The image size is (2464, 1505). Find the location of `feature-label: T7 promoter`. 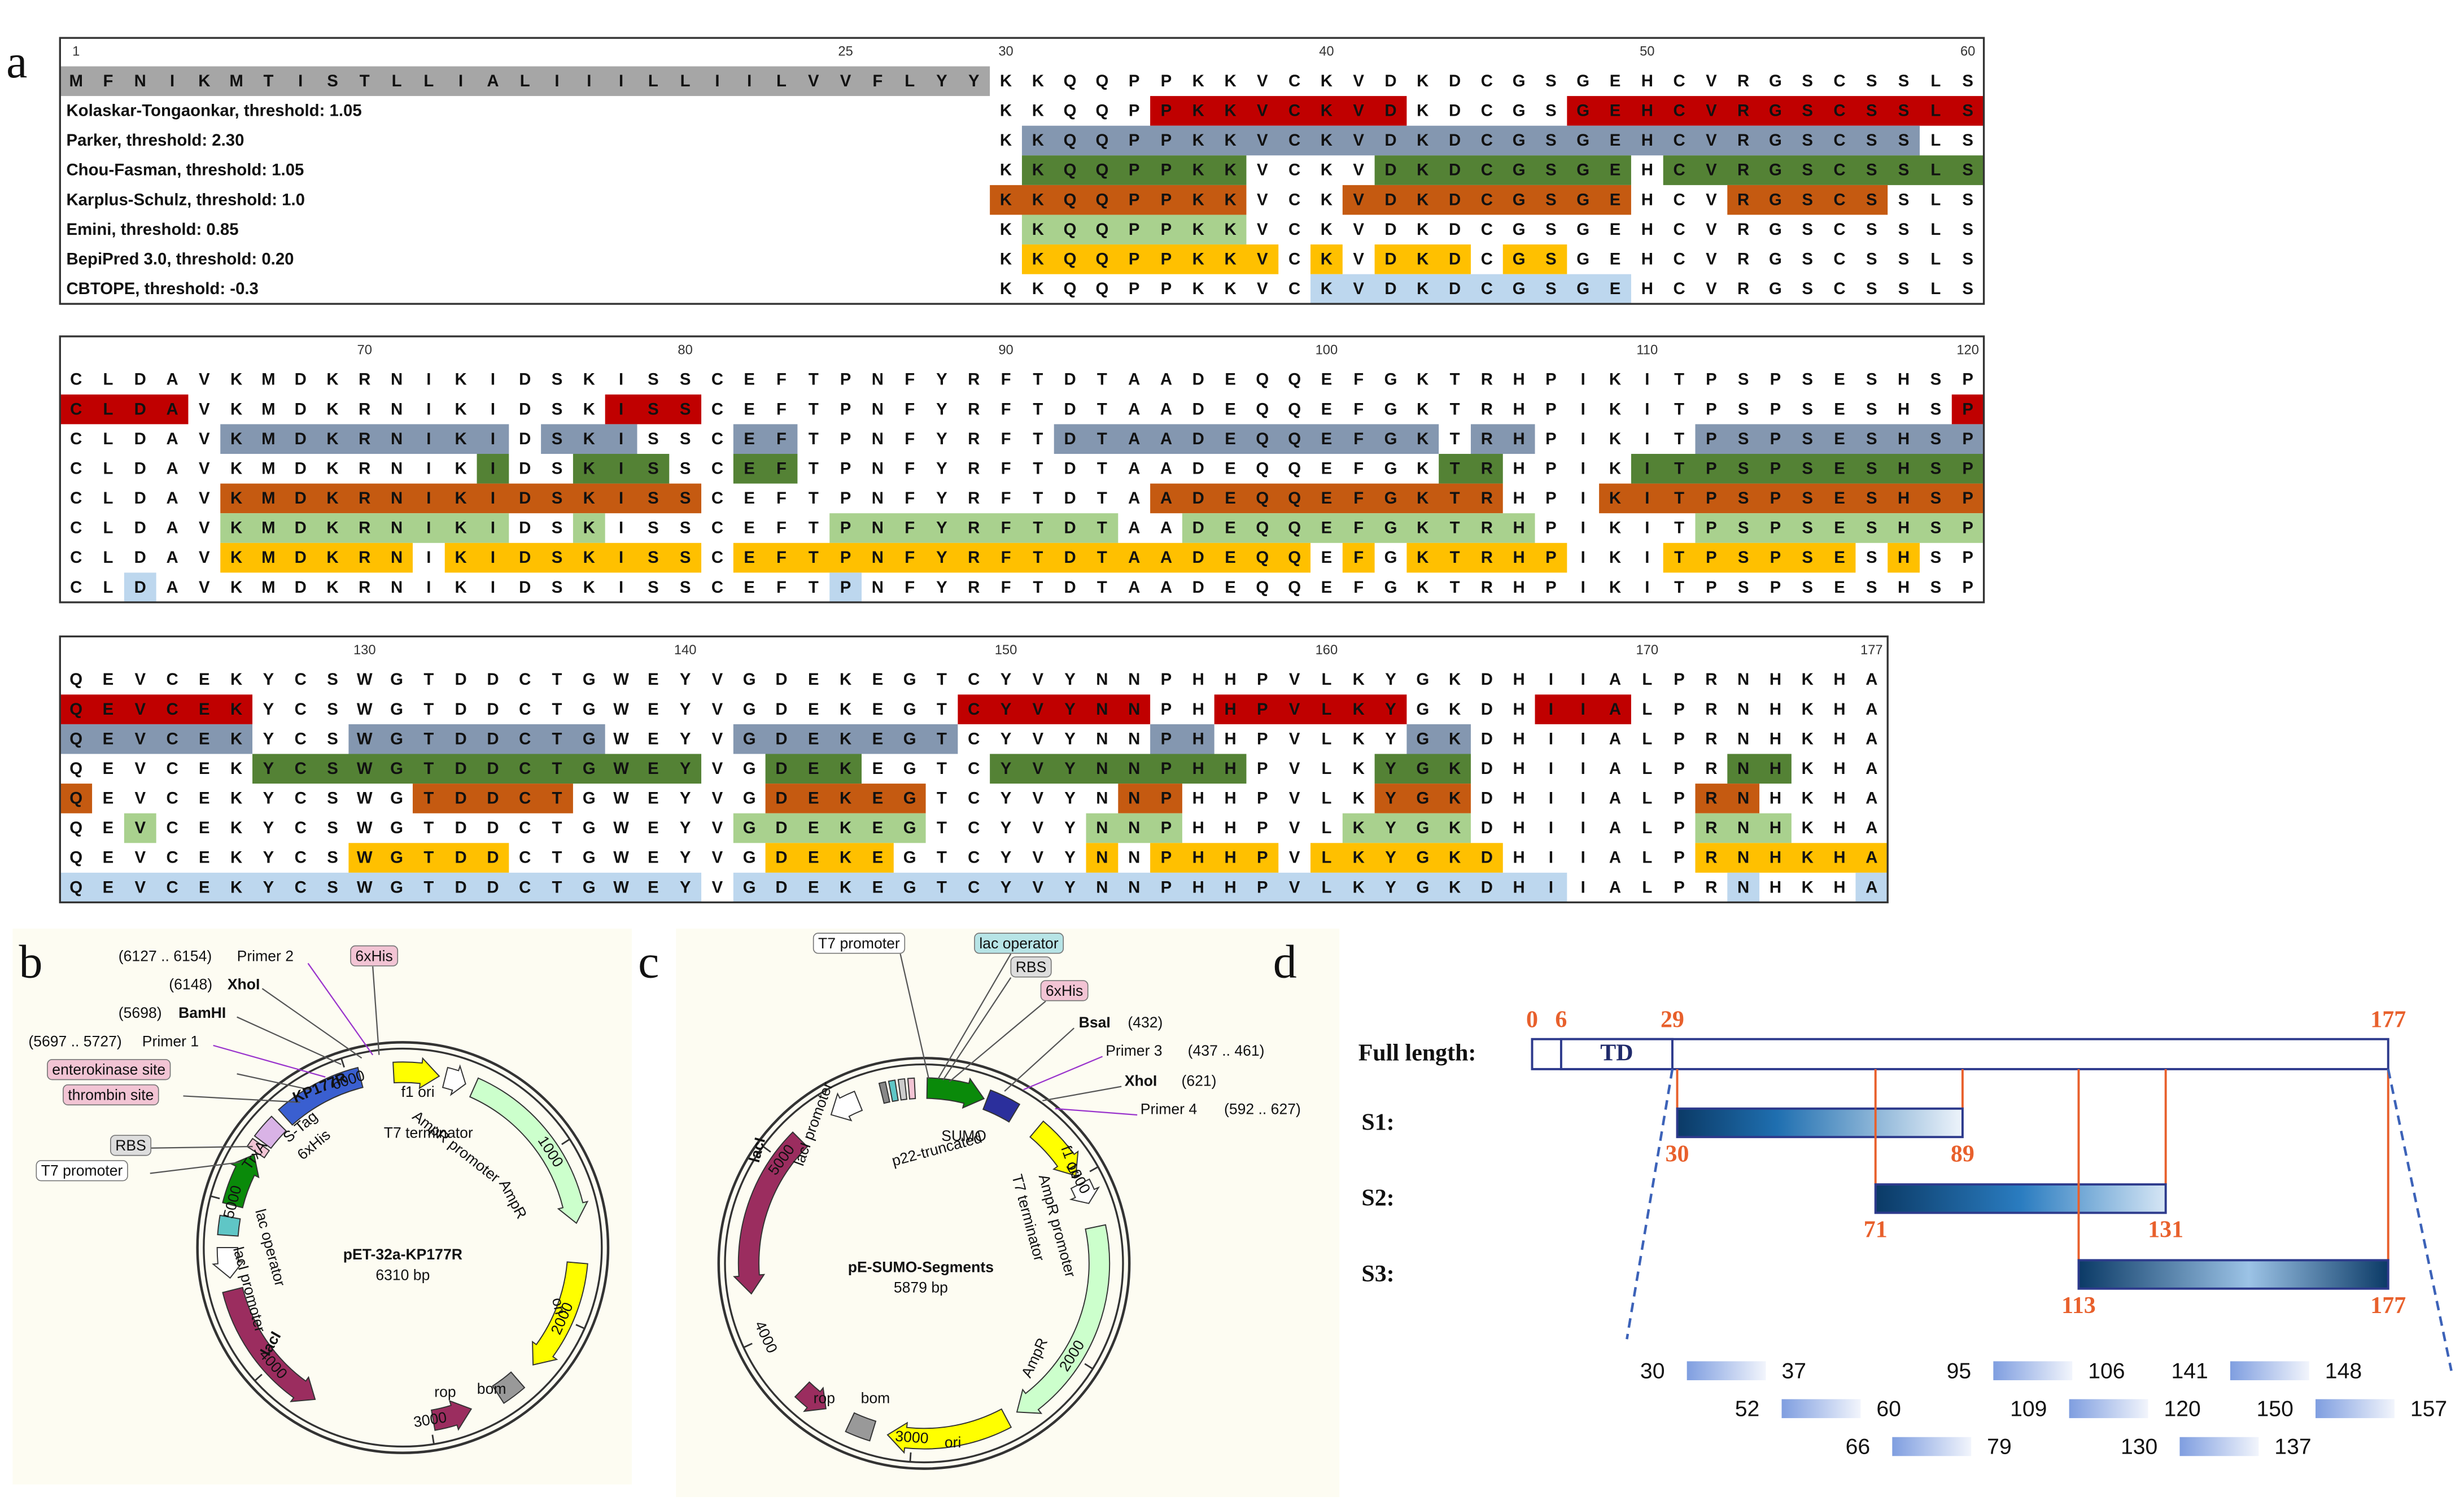

feature-label: T7 promoter is located at coordinates (82, 1170).